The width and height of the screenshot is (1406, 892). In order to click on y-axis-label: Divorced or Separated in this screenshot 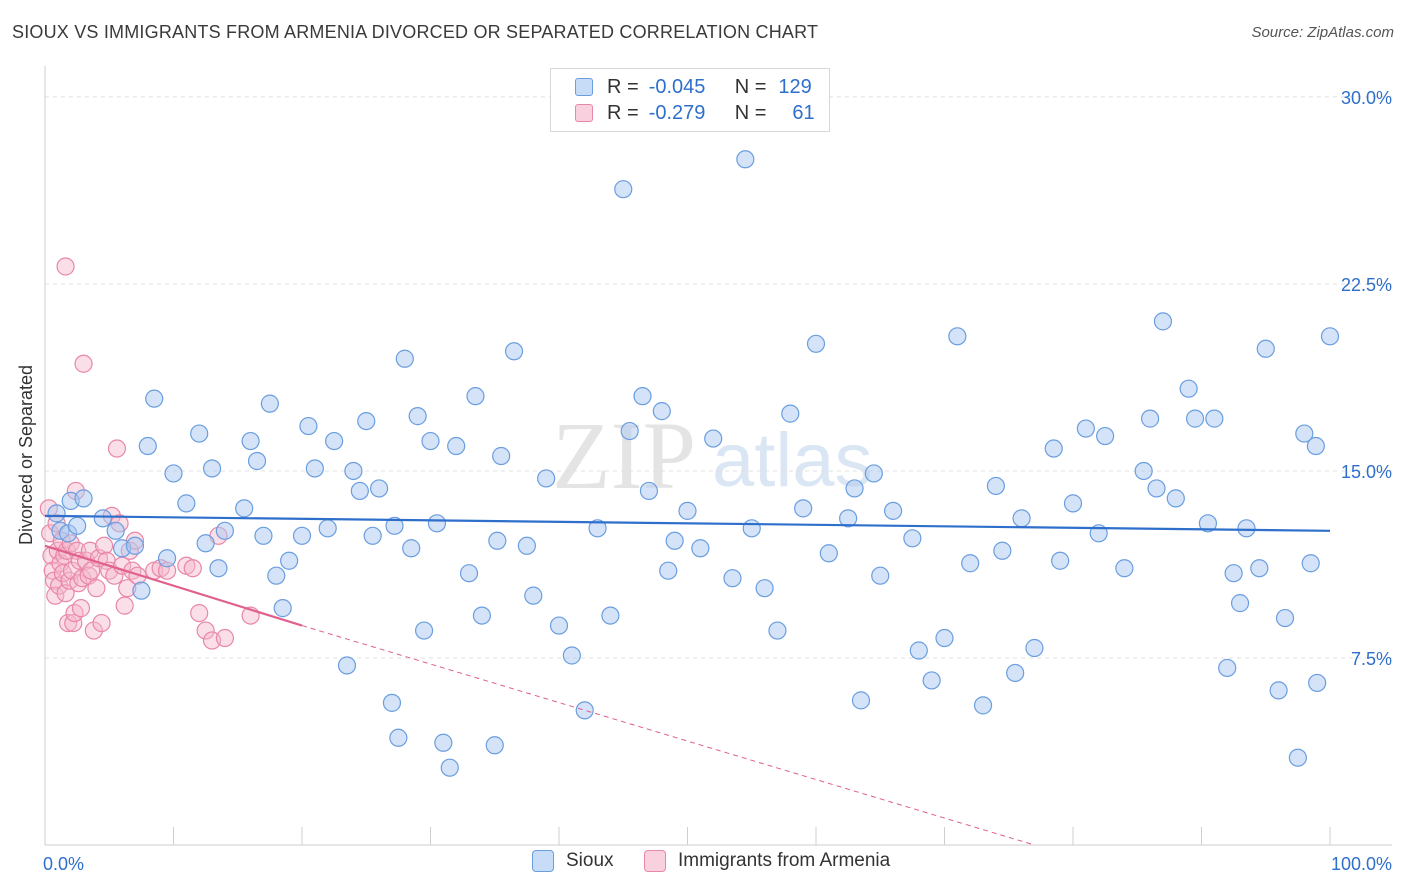, I will do `click(26, 455)`.